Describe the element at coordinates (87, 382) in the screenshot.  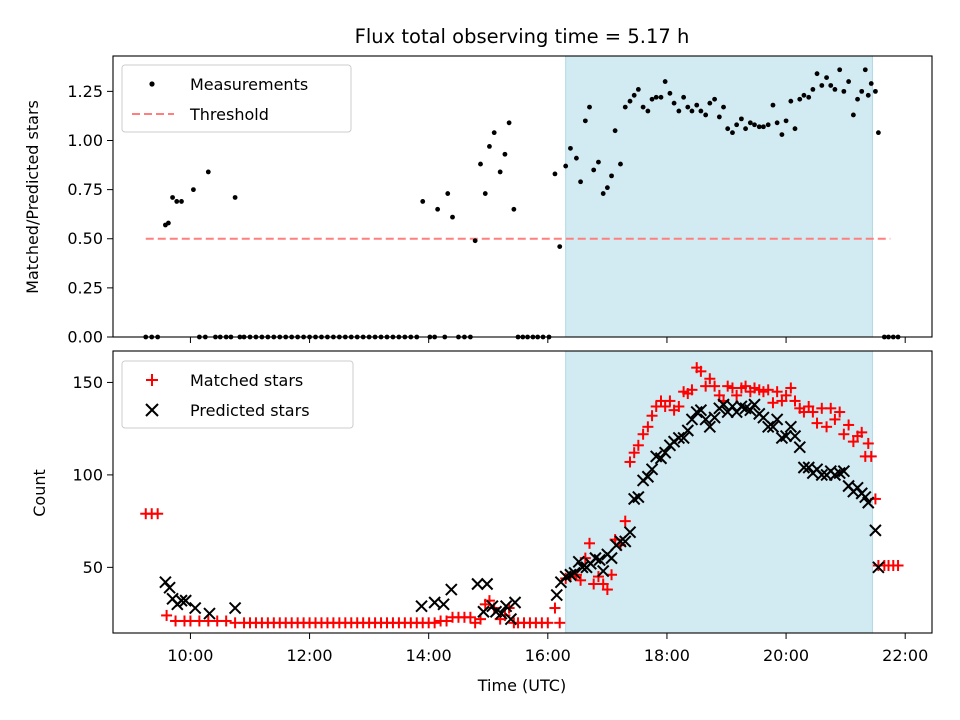
I see `bottom-ytick-label: 150` at that location.